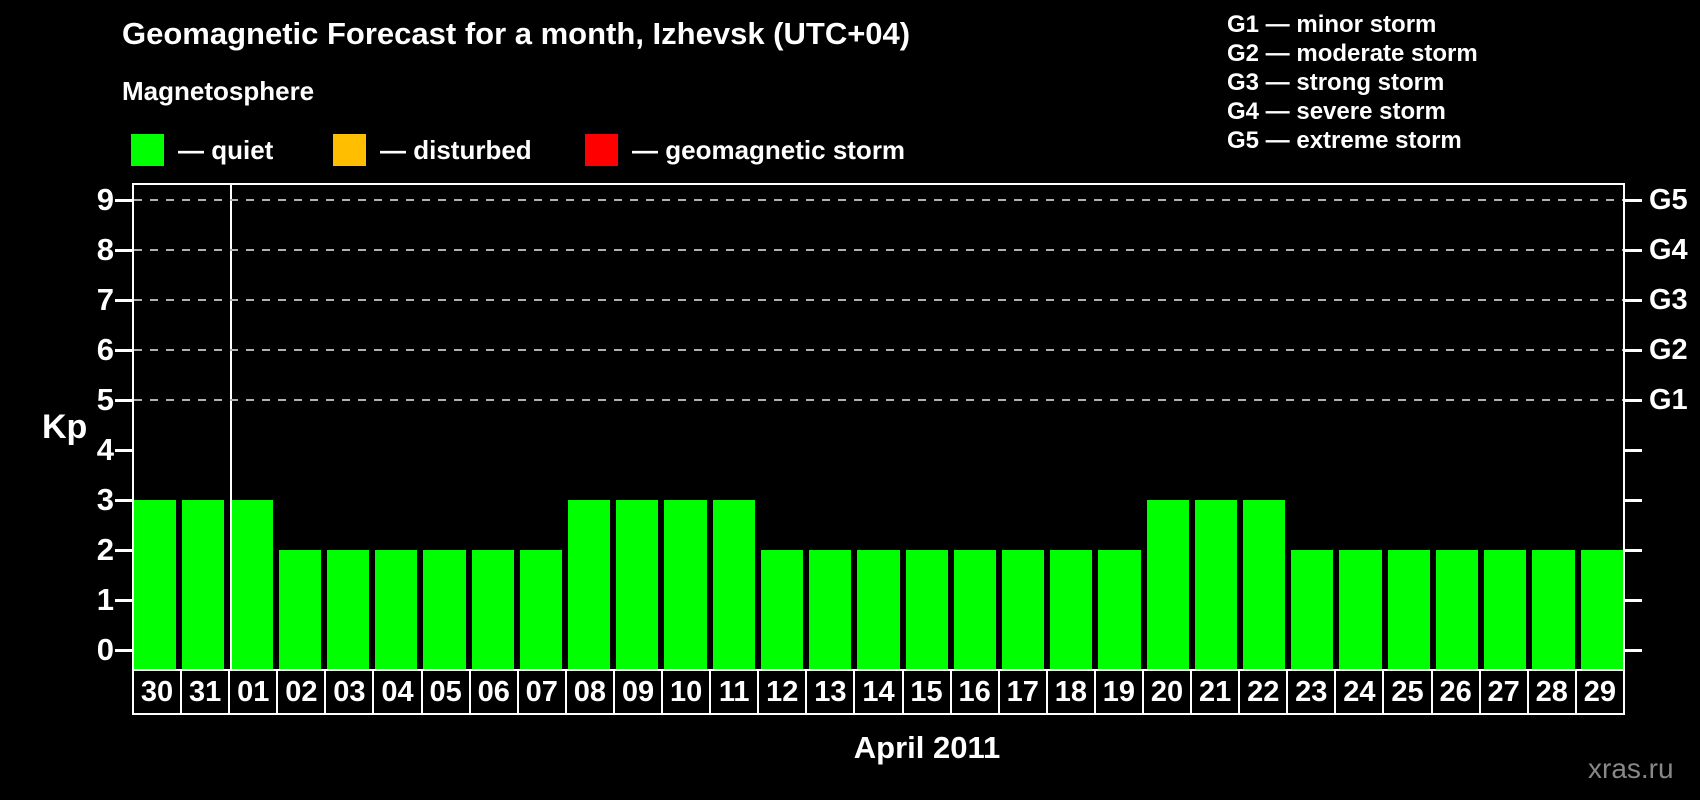  Describe the element at coordinates (1407, 692) in the screenshot. I see `day-label-cell: 25` at that location.